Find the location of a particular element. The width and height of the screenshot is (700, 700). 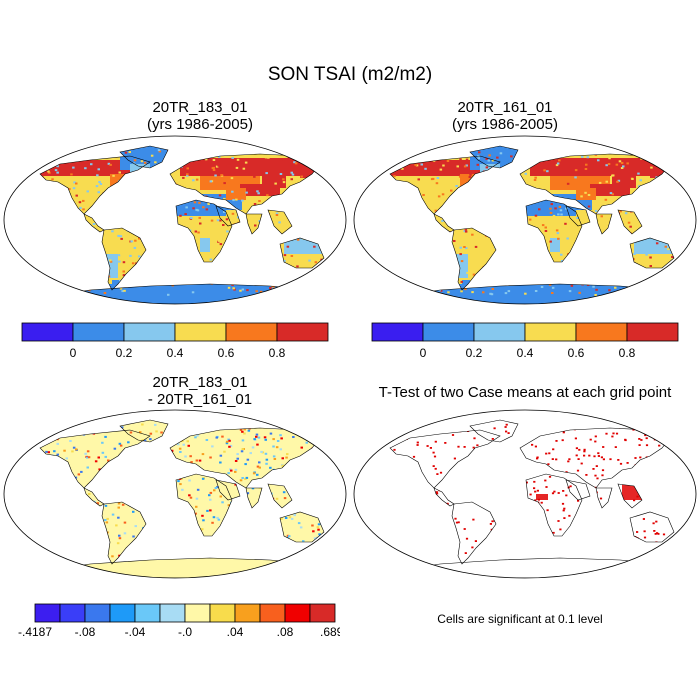

panel2-title: 20TR_161_01 (yrs 1986-2005) is located at coordinates (505, 116).